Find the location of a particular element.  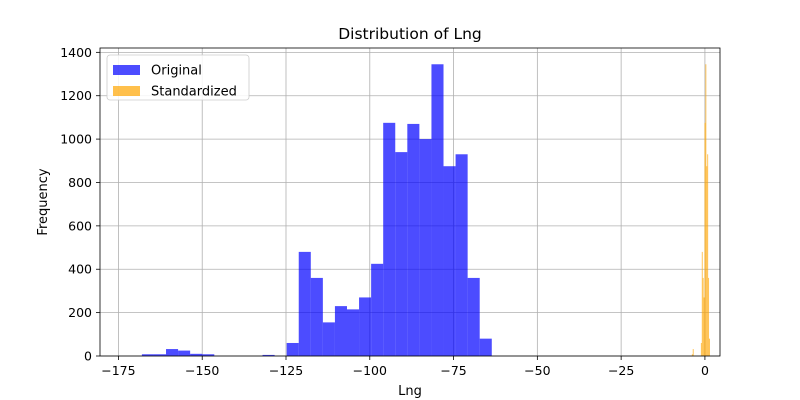

x-tick-label: −50 is located at coordinates (537, 370).